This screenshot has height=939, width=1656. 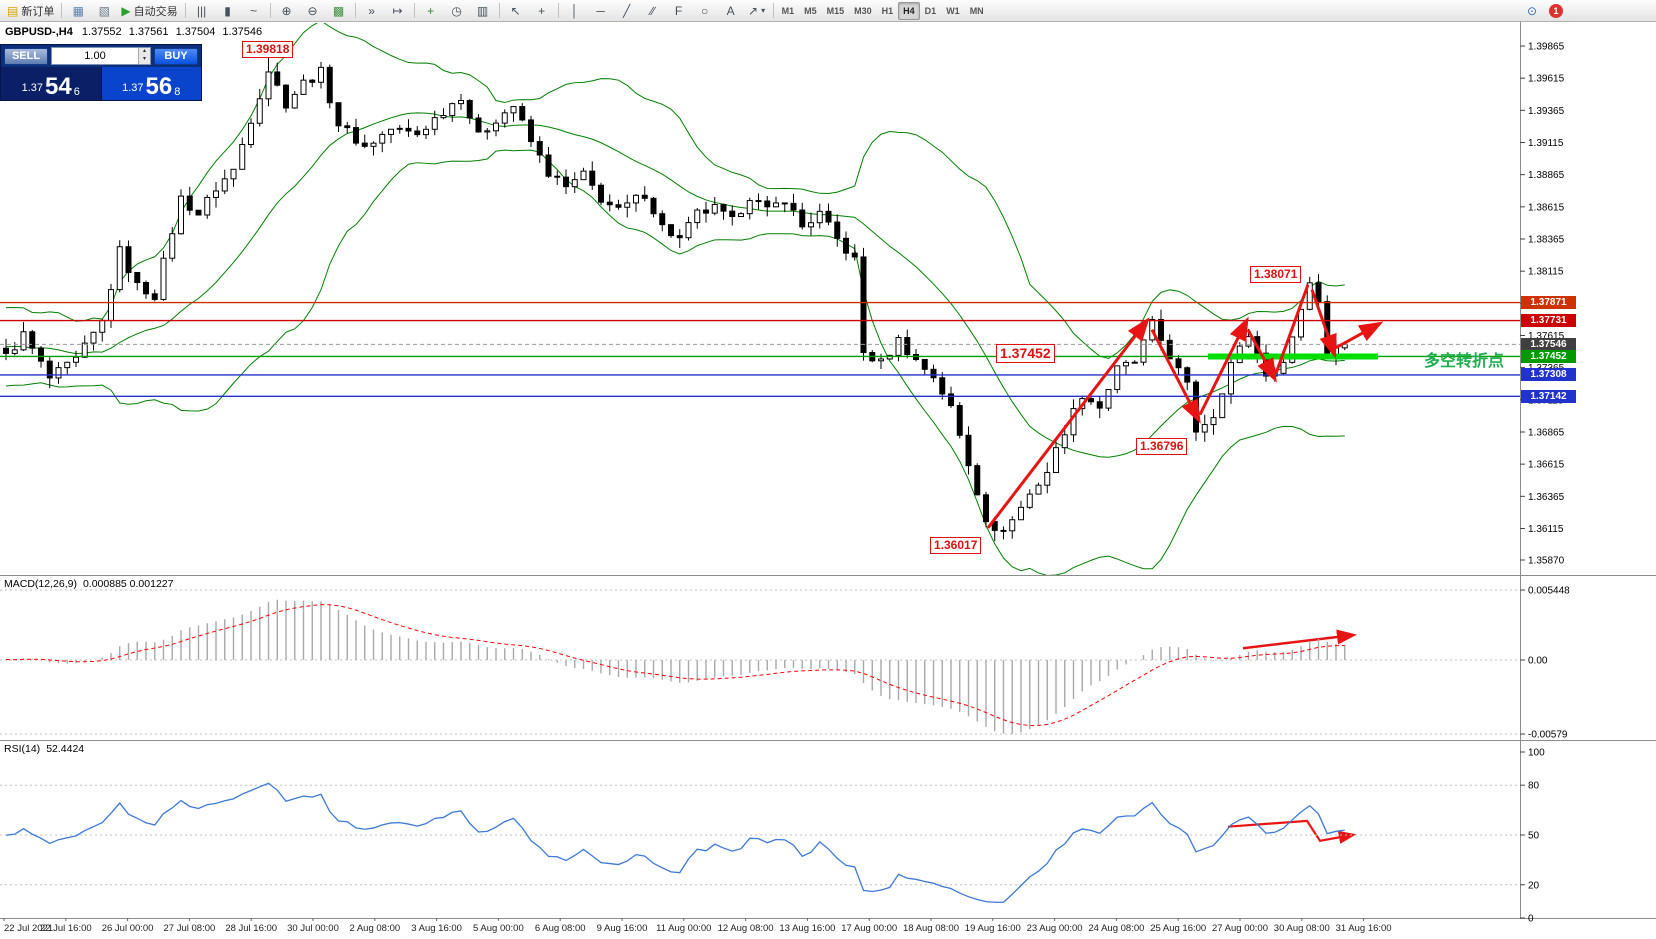 What do you see at coordinates (956, 546) in the screenshot?
I see `price-annotation: 1.36017` at bounding box center [956, 546].